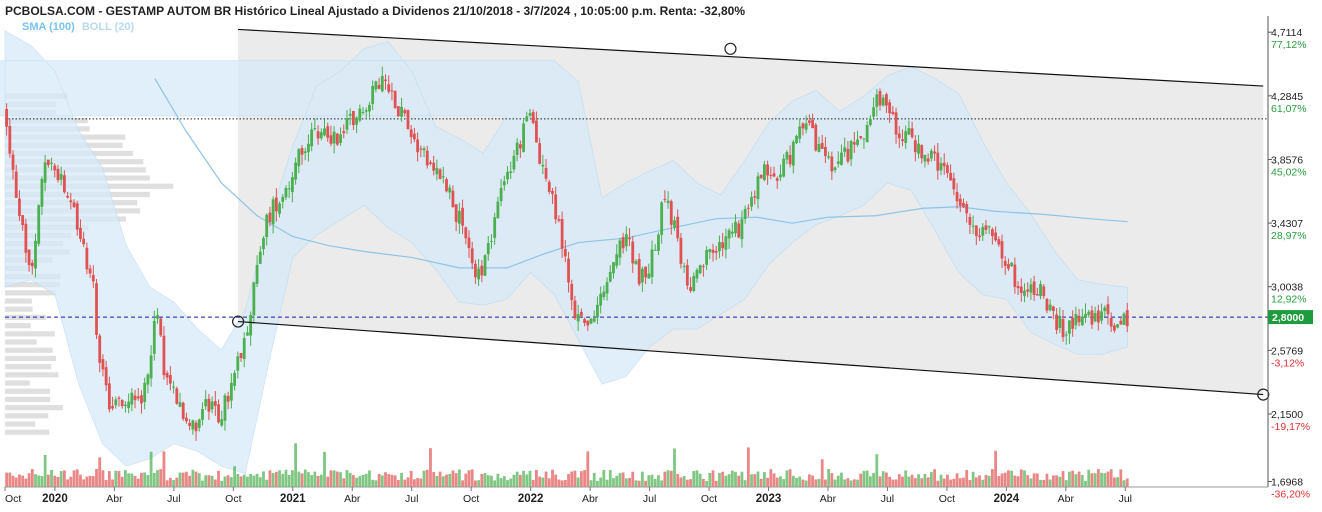  I want to click on x-tick-label: Jul, so click(649, 499).